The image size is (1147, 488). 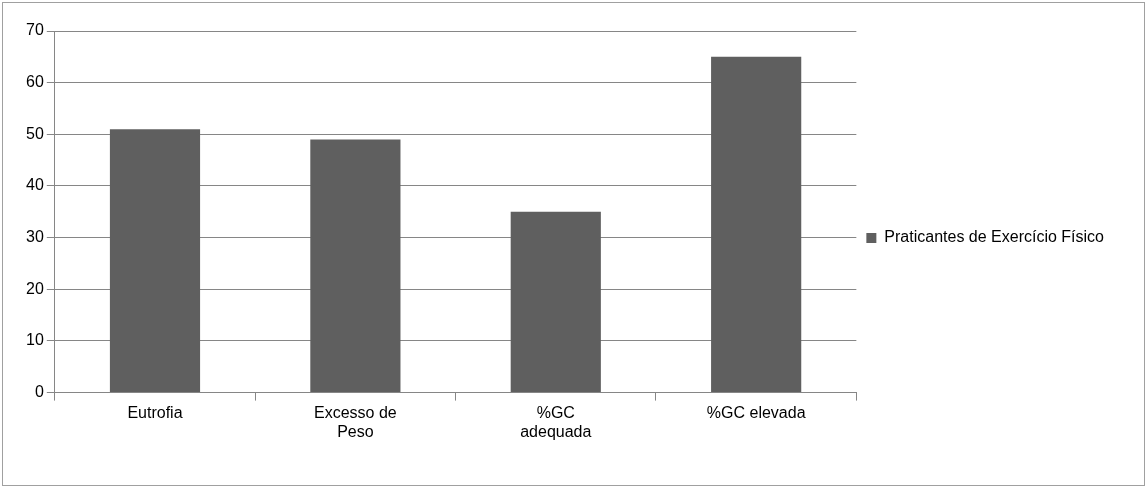 I want to click on x-tick-label: Excesso de Peso, so click(x=355, y=421).